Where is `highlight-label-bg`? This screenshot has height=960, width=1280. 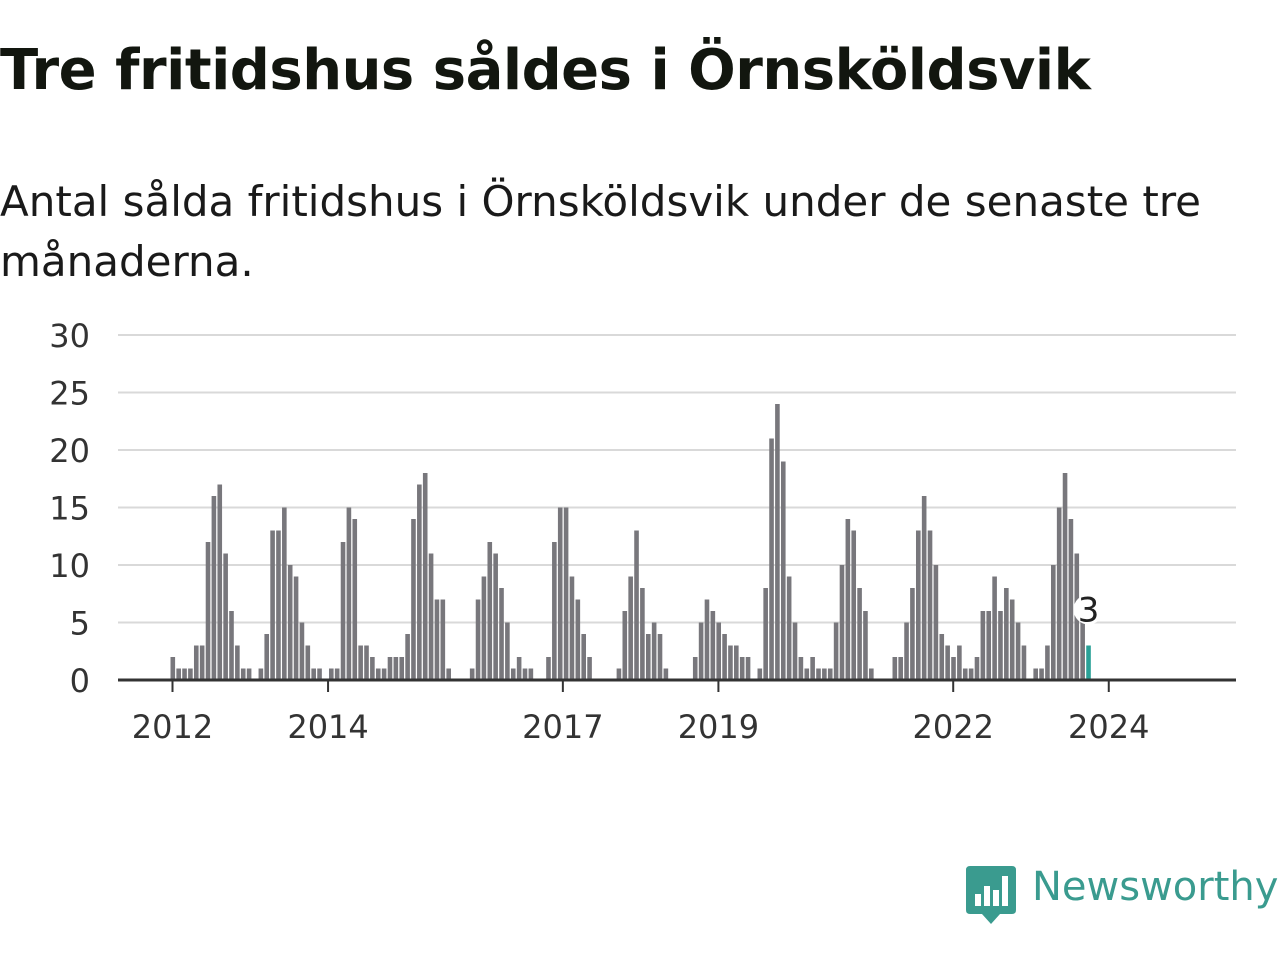
highlight-label-bg is located at coordinates (1088, 609).